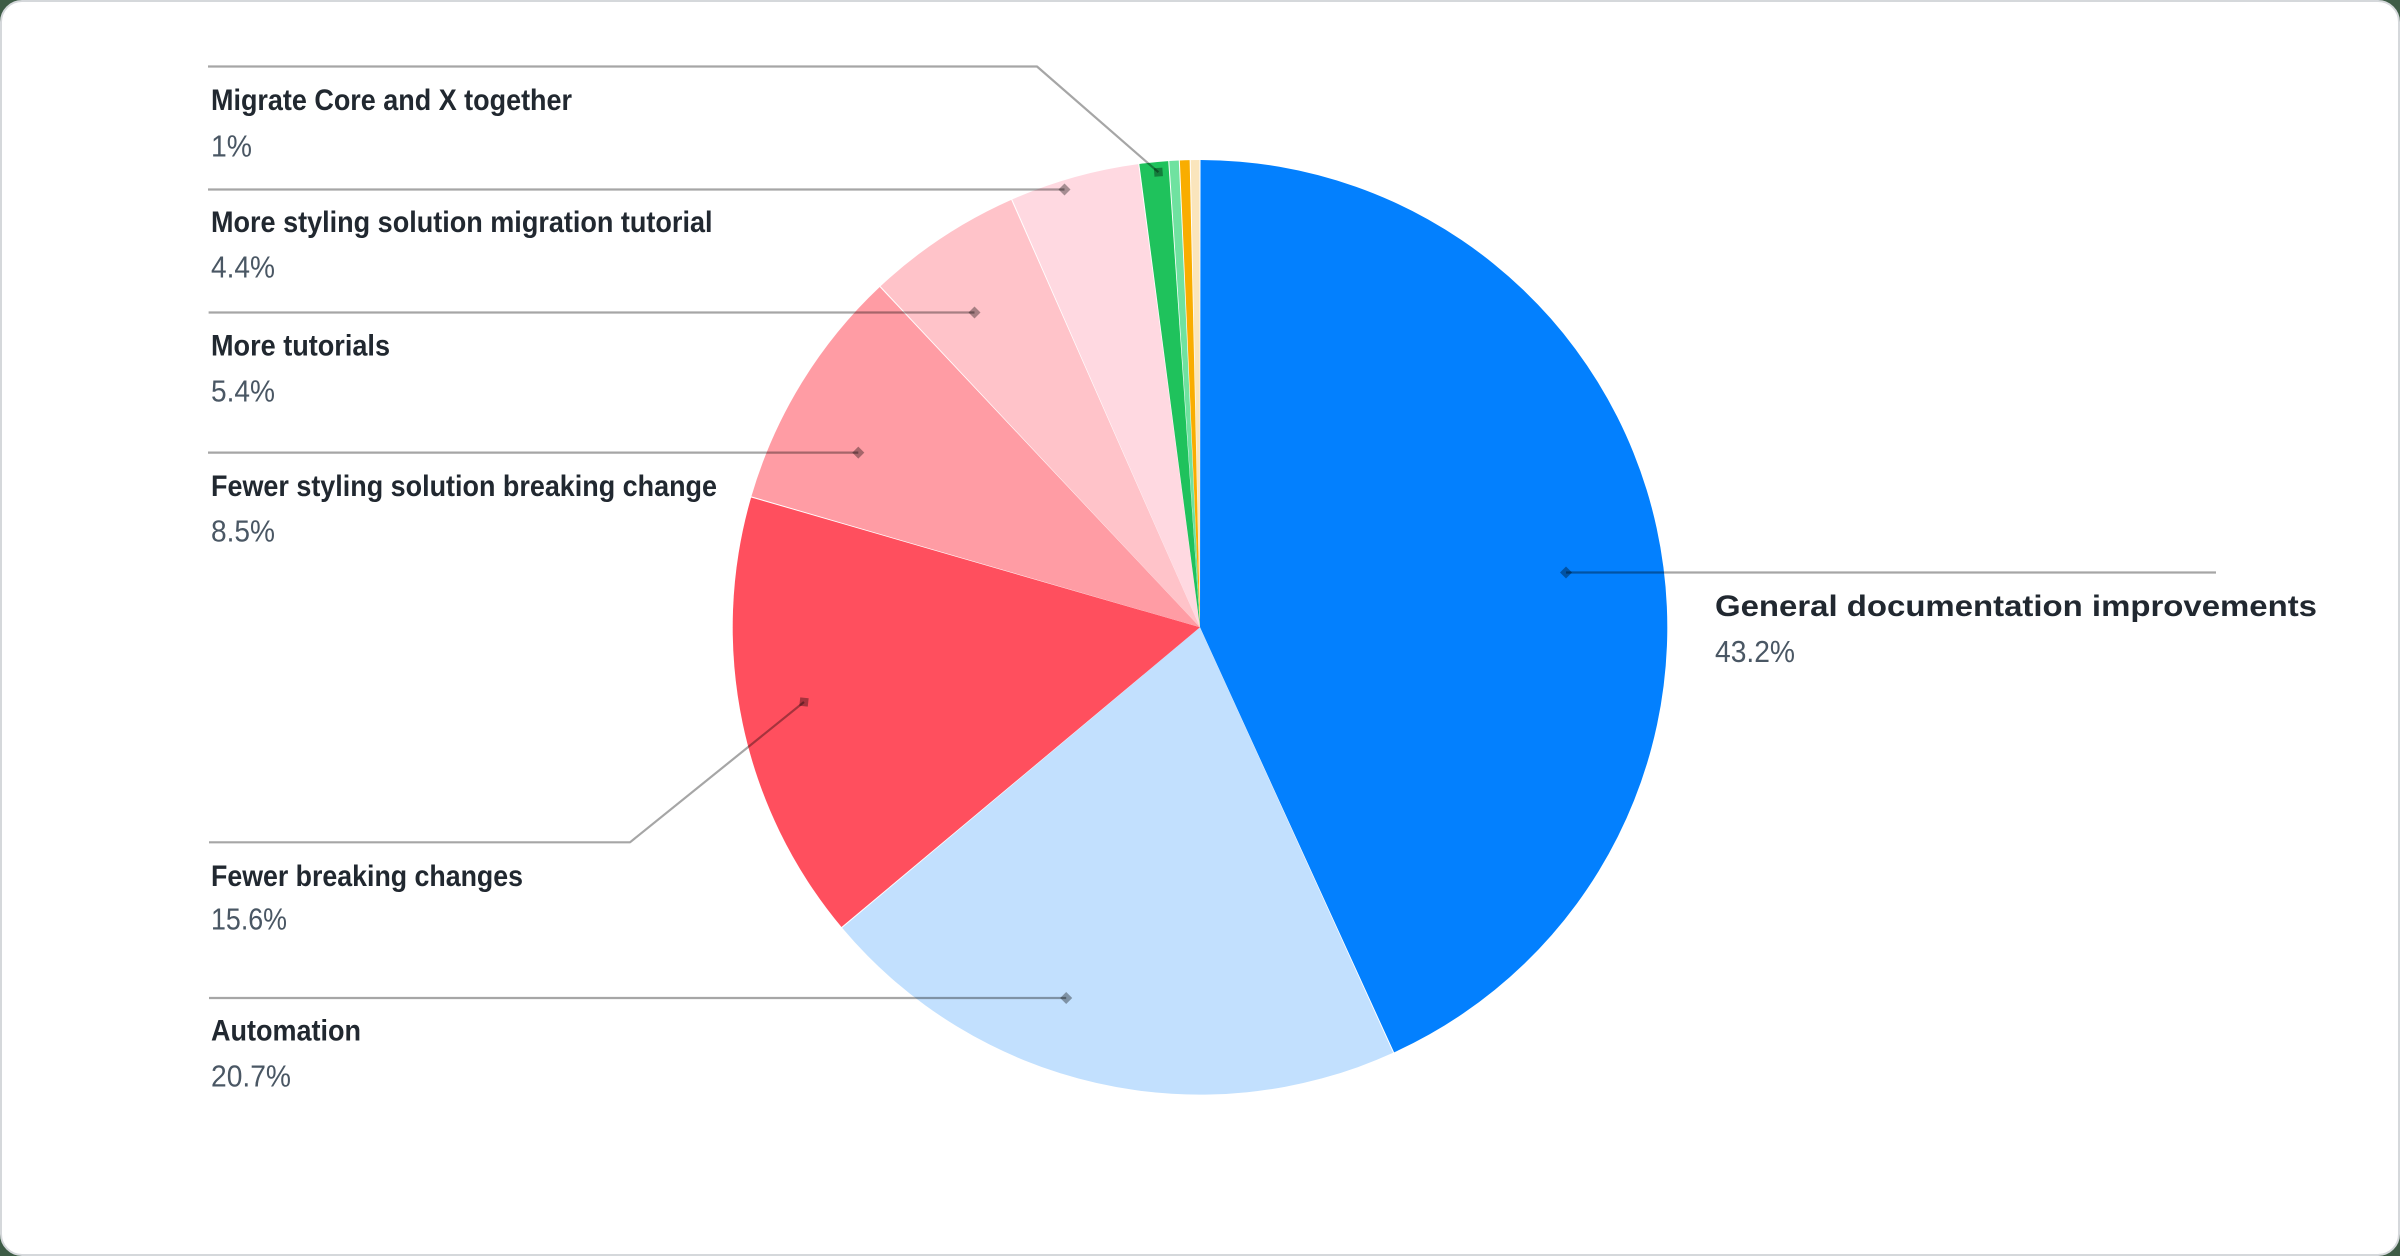  What do you see at coordinates (464, 486) in the screenshot?
I see `svg-text:Fewer styling solution breakin: Fewer styling solution breaking change` at bounding box center [464, 486].